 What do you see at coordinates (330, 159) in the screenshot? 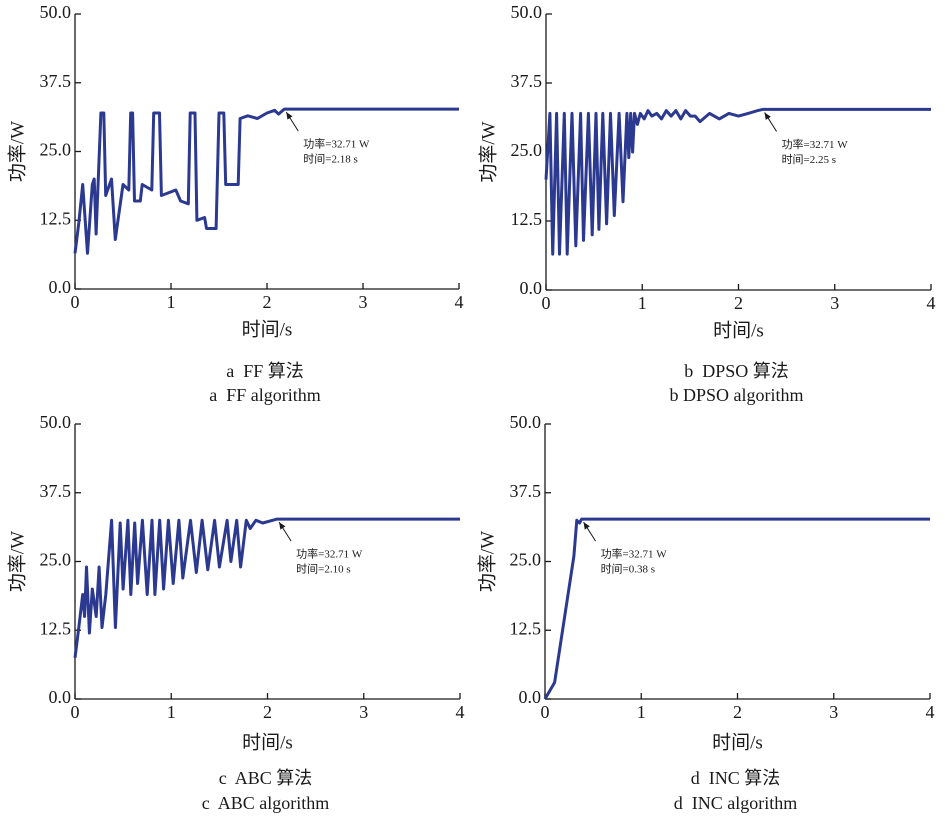
I see `annotation-text: 时间=2.18 s` at bounding box center [330, 159].